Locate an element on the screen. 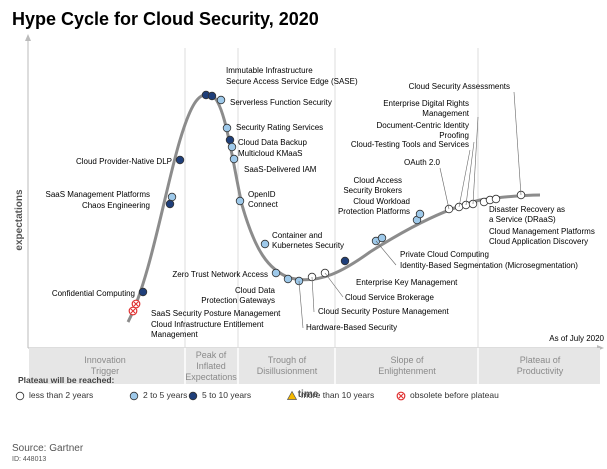 The image size is (607, 469). page-title: Hype Cycle for Cloud Security, 2020 is located at coordinates (165, 19).